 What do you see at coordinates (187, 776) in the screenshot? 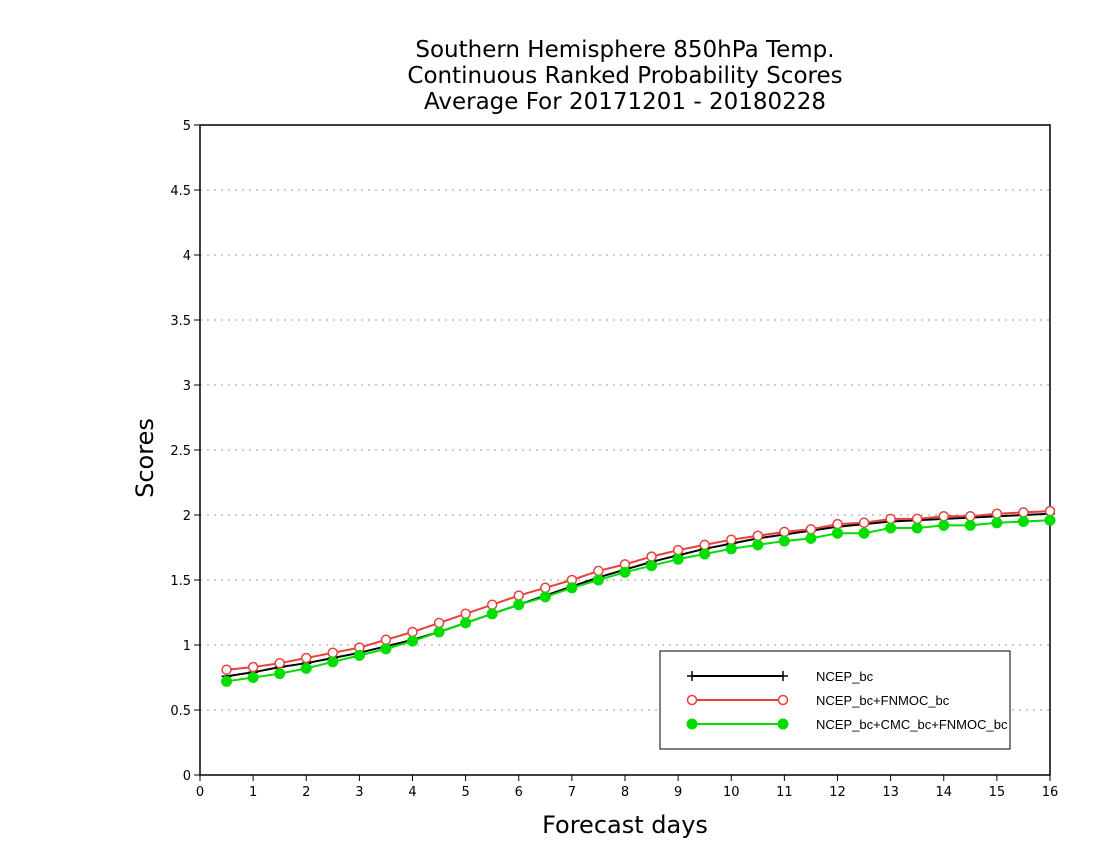
I see `y-tick-label: 0` at bounding box center [187, 776].